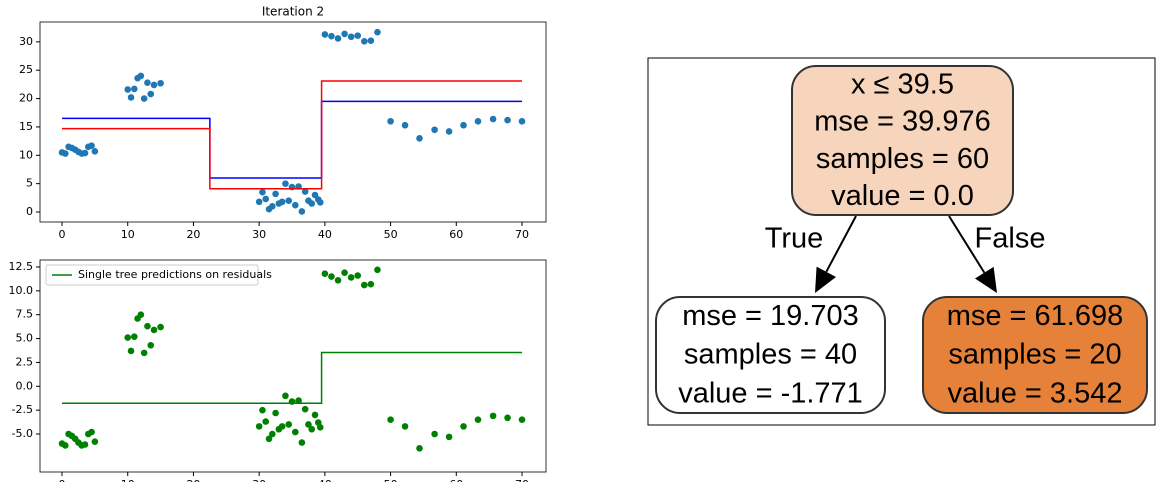 This screenshot has width=1161, height=482. What do you see at coordinates (25, 361) in the screenshot?
I see `y-tick-label: 2.5` at bounding box center [25, 361].